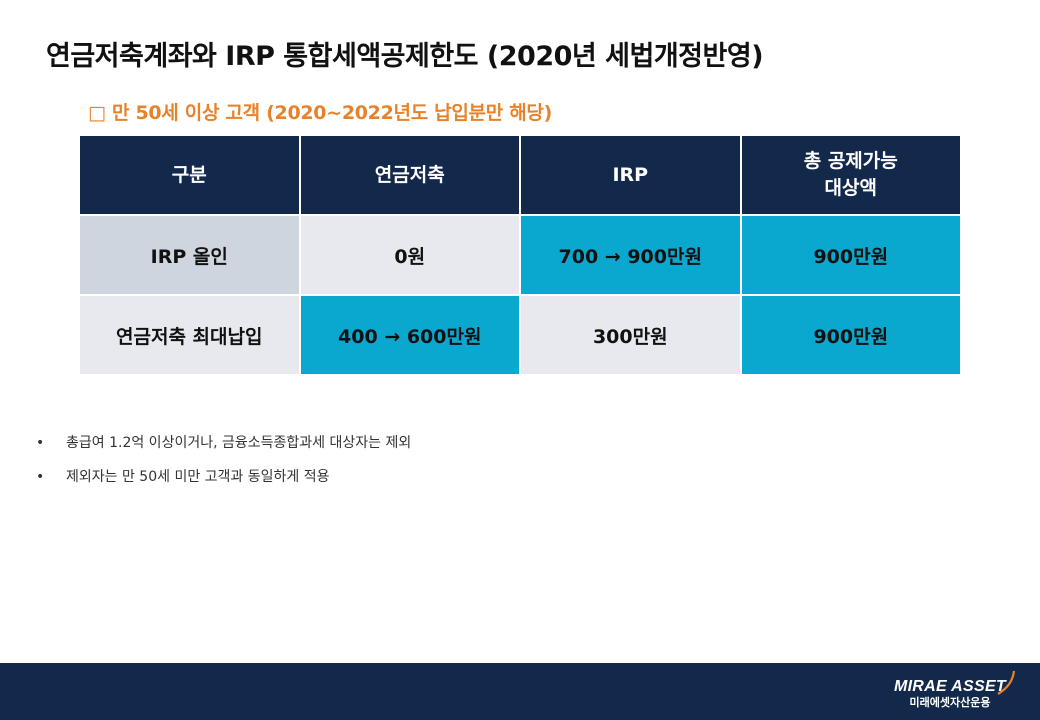  What do you see at coordinates (239, 443) in the screenshot?
I see `note-text: 총급여 1.2억 이상이거나, 금융소득종합과세 대상자는 제외` at bounding box center [239, 443].